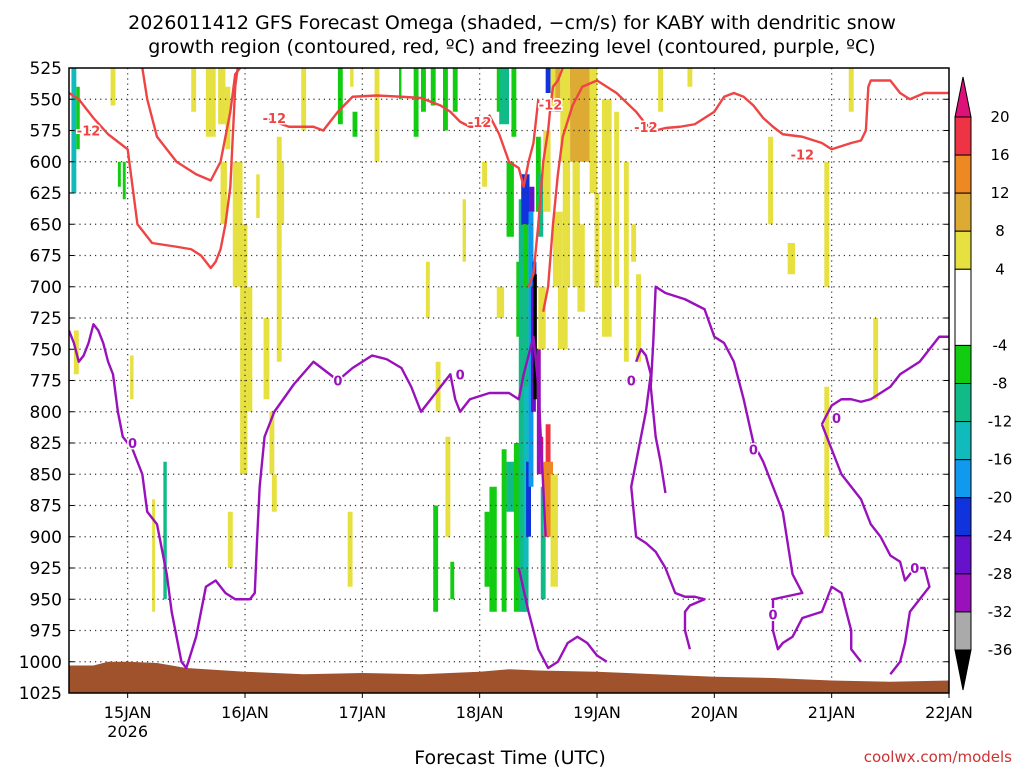 The image size is (1024, 768). What do you see at coordinates (46, 288) in the screenshot?
I see `y-tick-label: 700` at bounding box center [46, 288].